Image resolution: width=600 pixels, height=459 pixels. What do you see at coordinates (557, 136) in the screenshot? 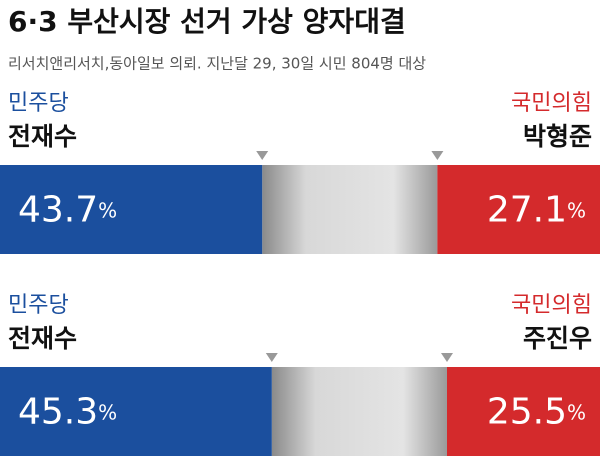
I see `candidate-label: 박형준` at bounding box center [557, 136].